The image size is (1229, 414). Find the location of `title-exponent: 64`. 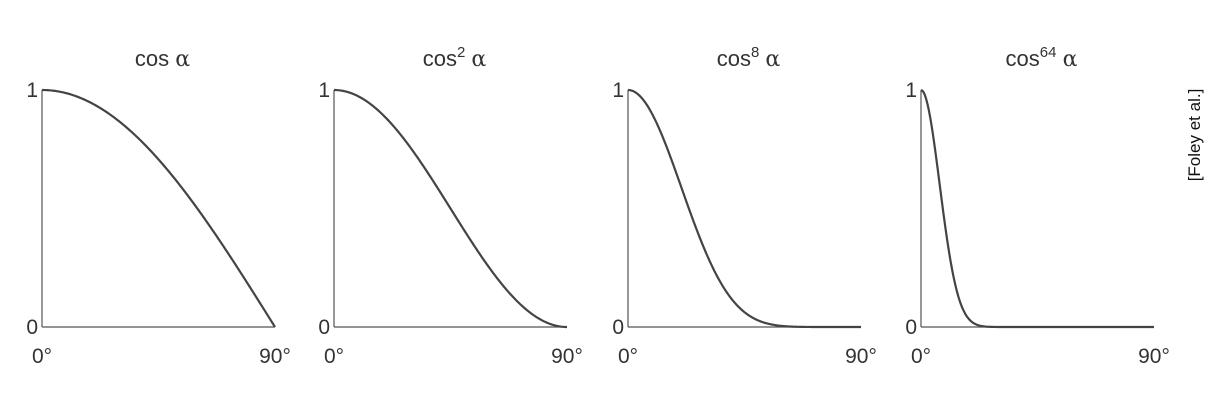

title-exponent: 64 is located at coordinates (1048, 52).